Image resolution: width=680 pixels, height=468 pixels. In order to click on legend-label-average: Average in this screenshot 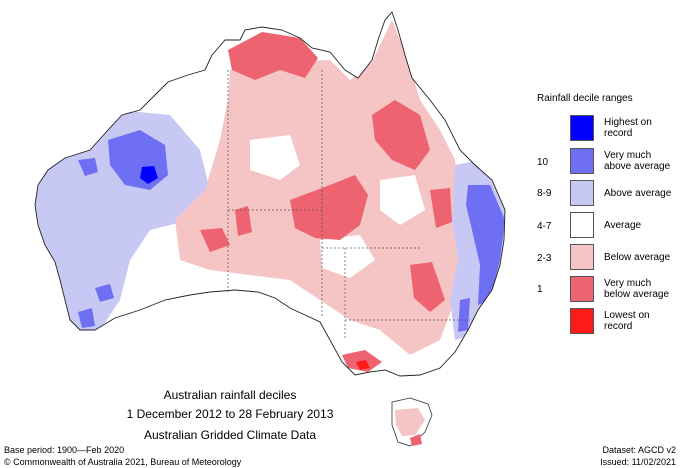, I will do `click(623, 225)`.